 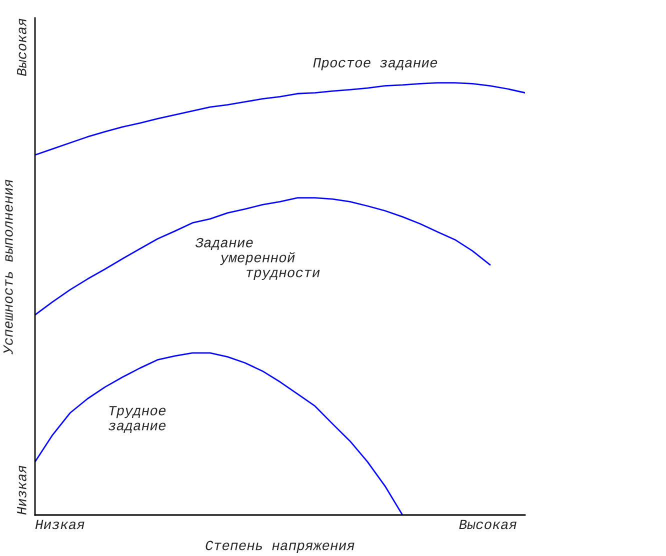 What do you see at coordinates (8, 267) in the screenshot?
I see `y-axis-title: Успешность выполнения` at bounding box center [8, 267].